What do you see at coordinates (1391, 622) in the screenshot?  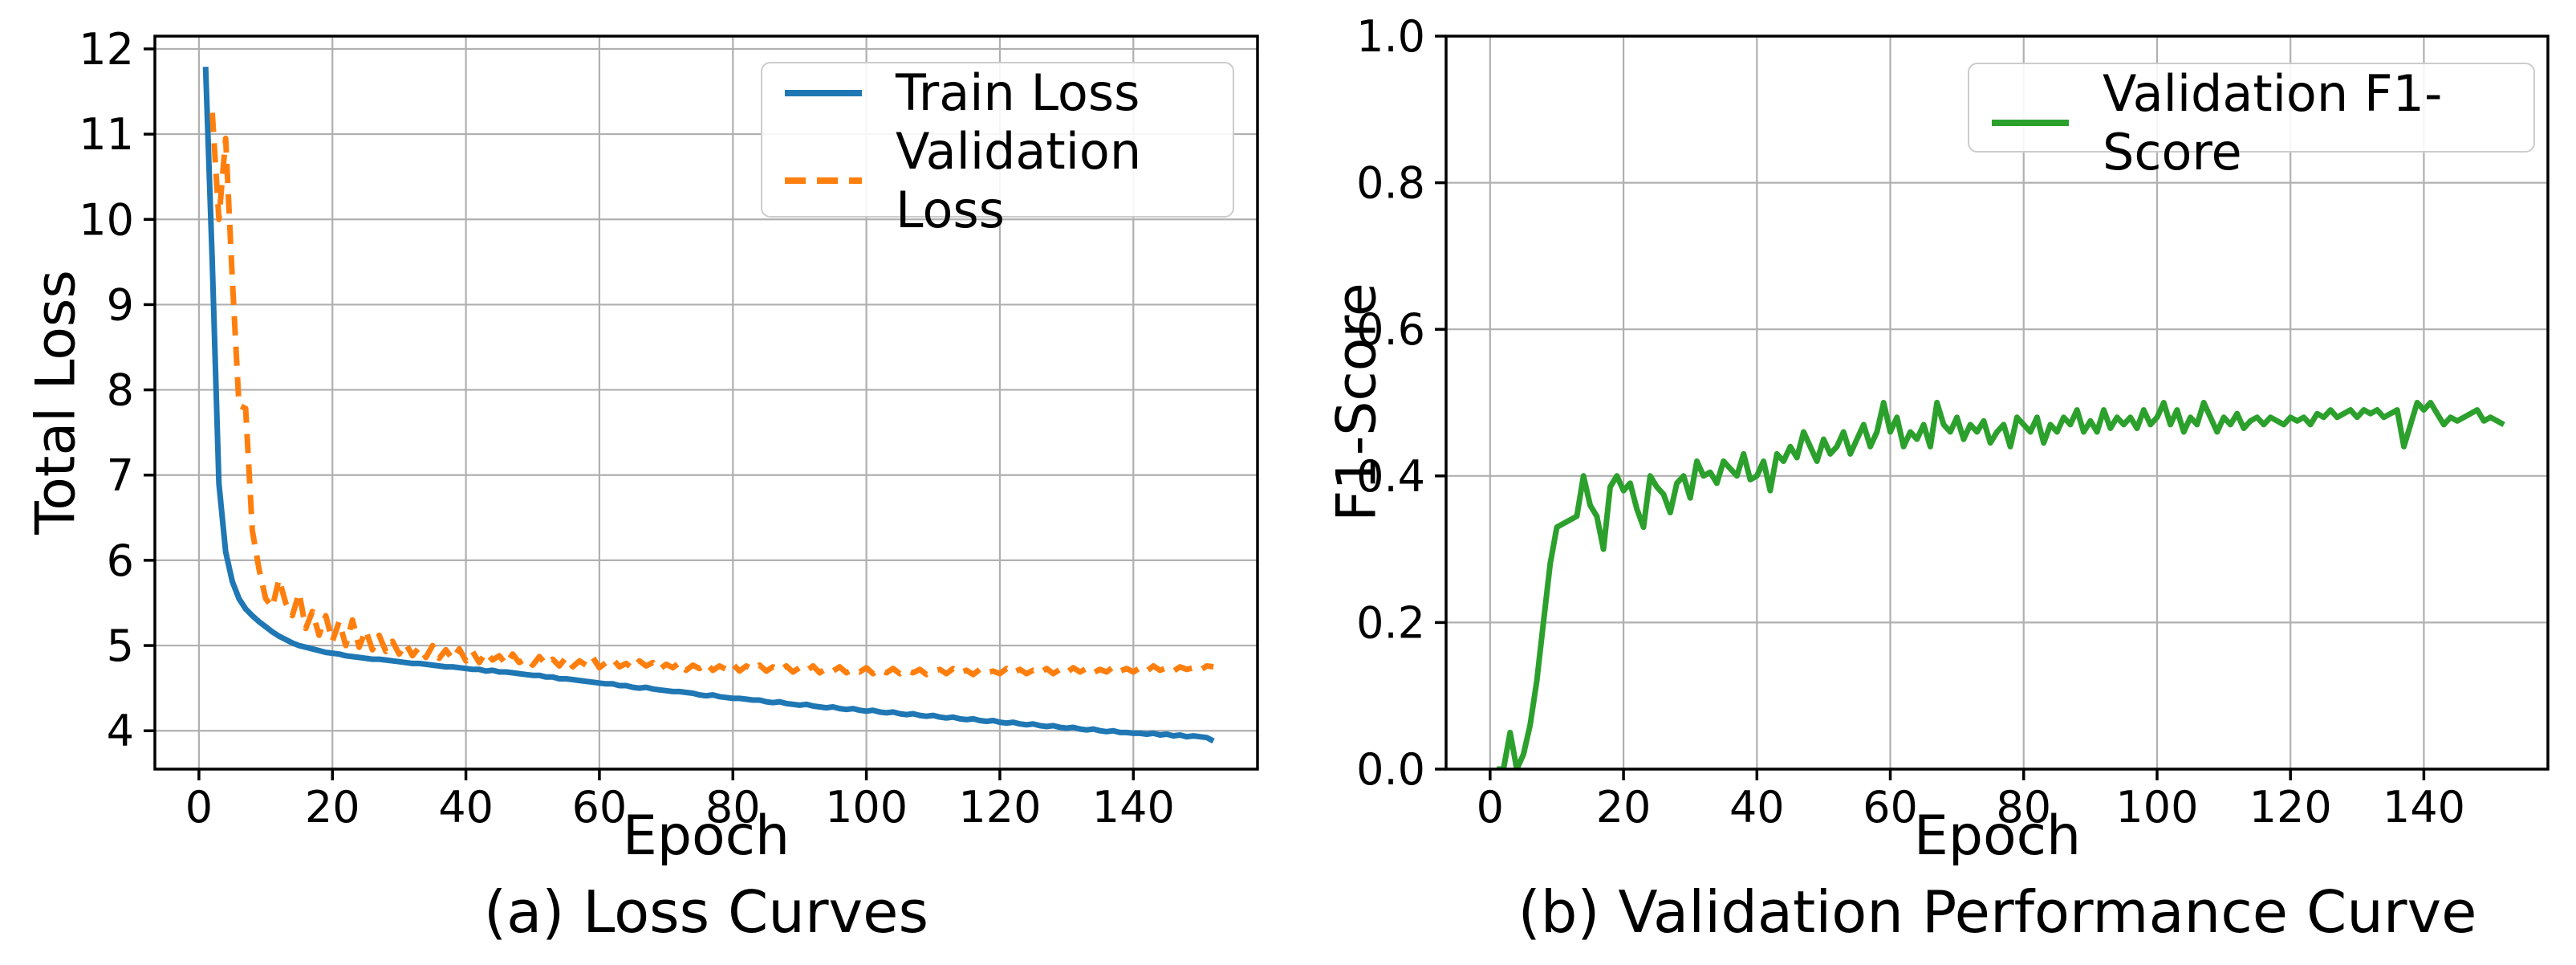 I see `y-tick-label: 0.2` at bounding box center [1391, 622].